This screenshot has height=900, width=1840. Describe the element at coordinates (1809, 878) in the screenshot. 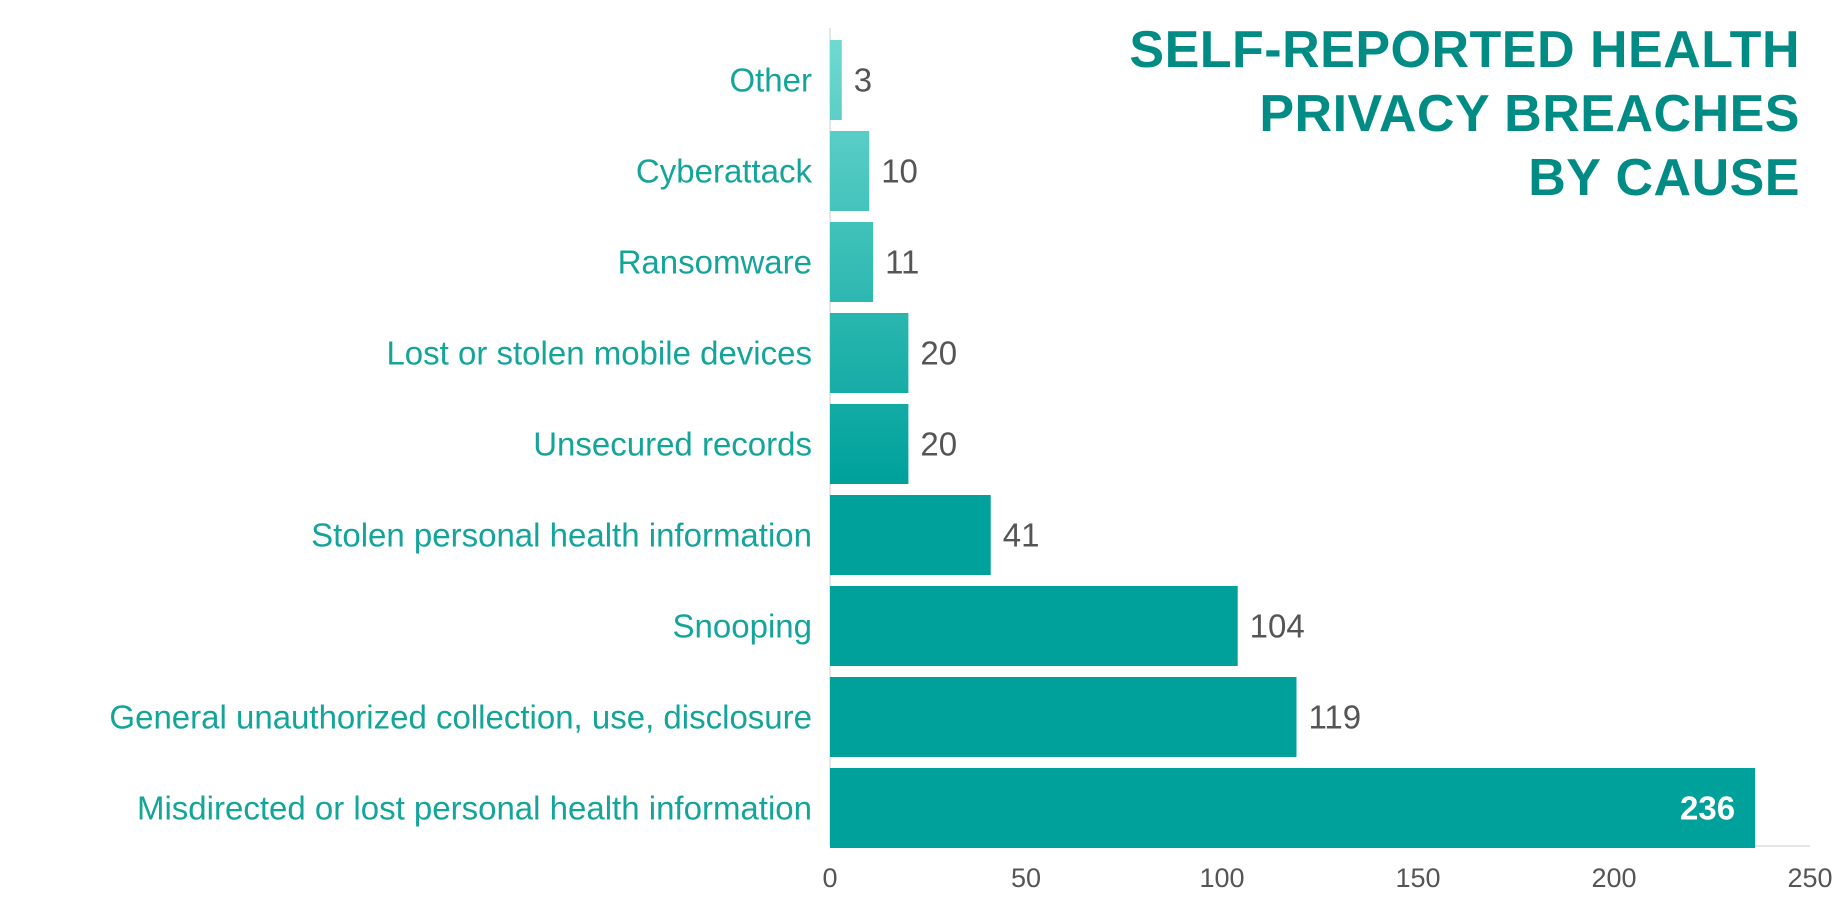

I see `x-tick-label-250: 250` at that location.